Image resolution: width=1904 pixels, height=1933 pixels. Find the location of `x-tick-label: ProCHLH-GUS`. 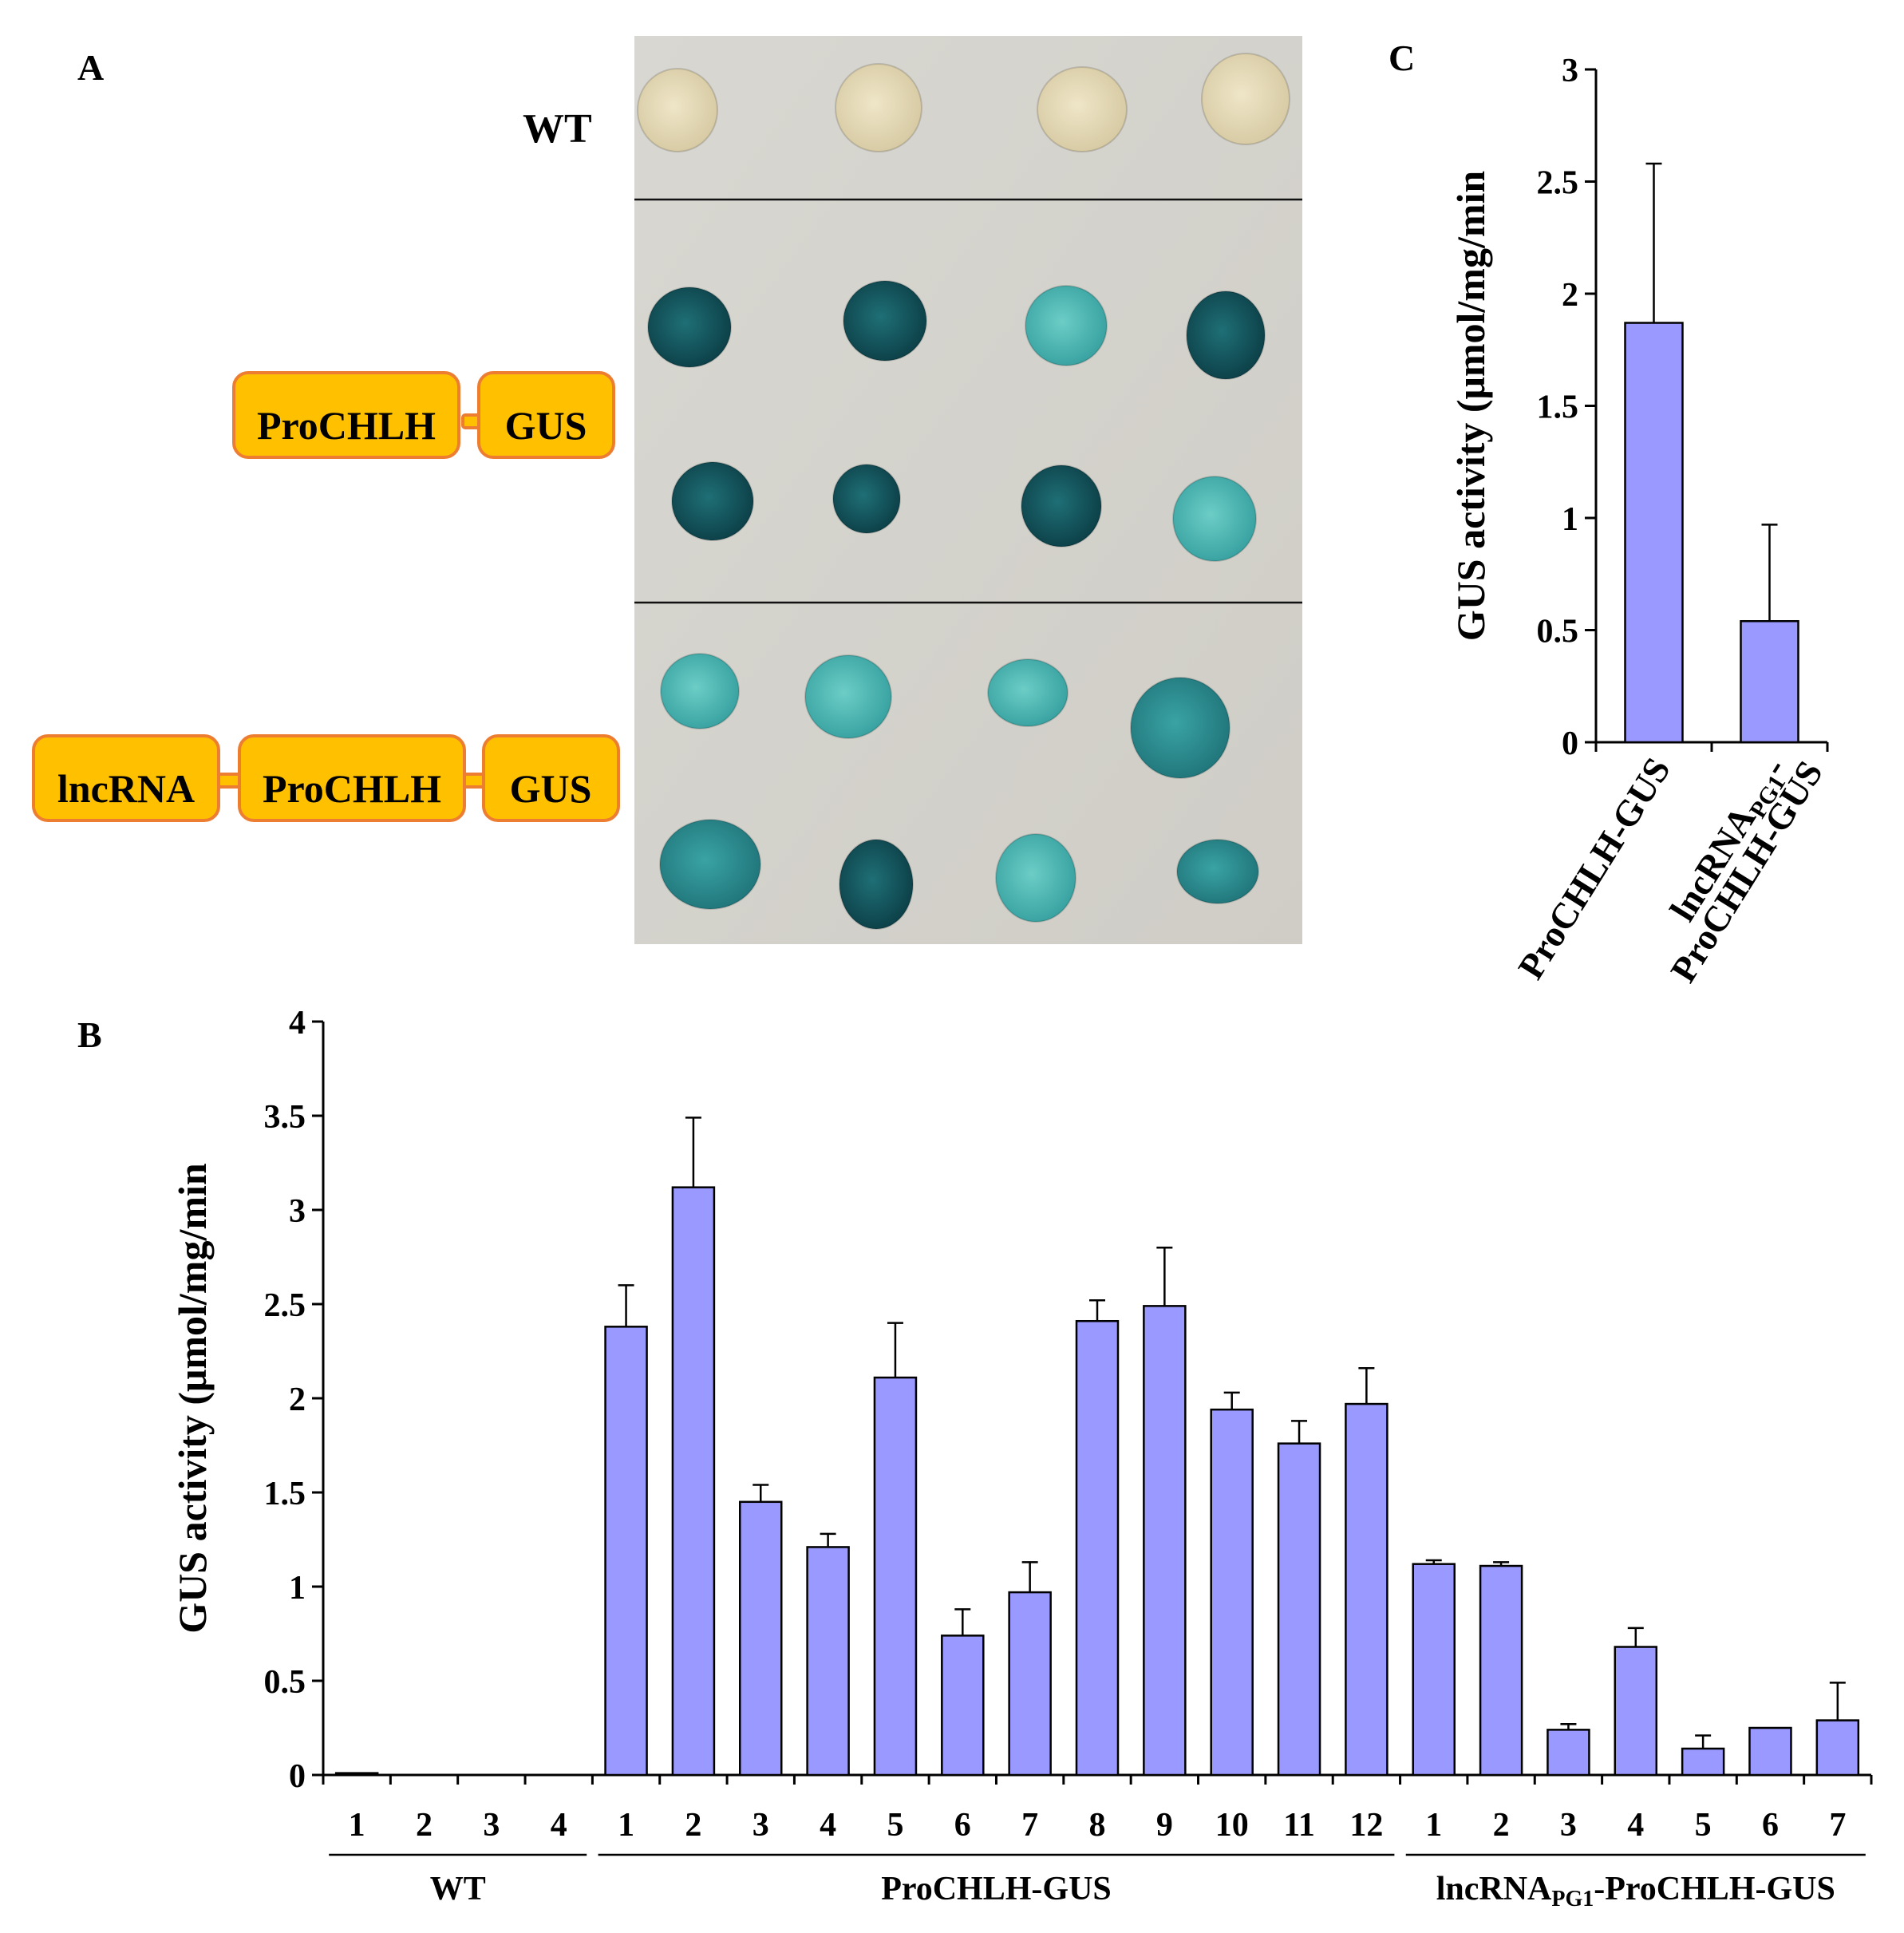

x-tick-label: ProCHLH-GUS is located at coordinates (1594, 868).